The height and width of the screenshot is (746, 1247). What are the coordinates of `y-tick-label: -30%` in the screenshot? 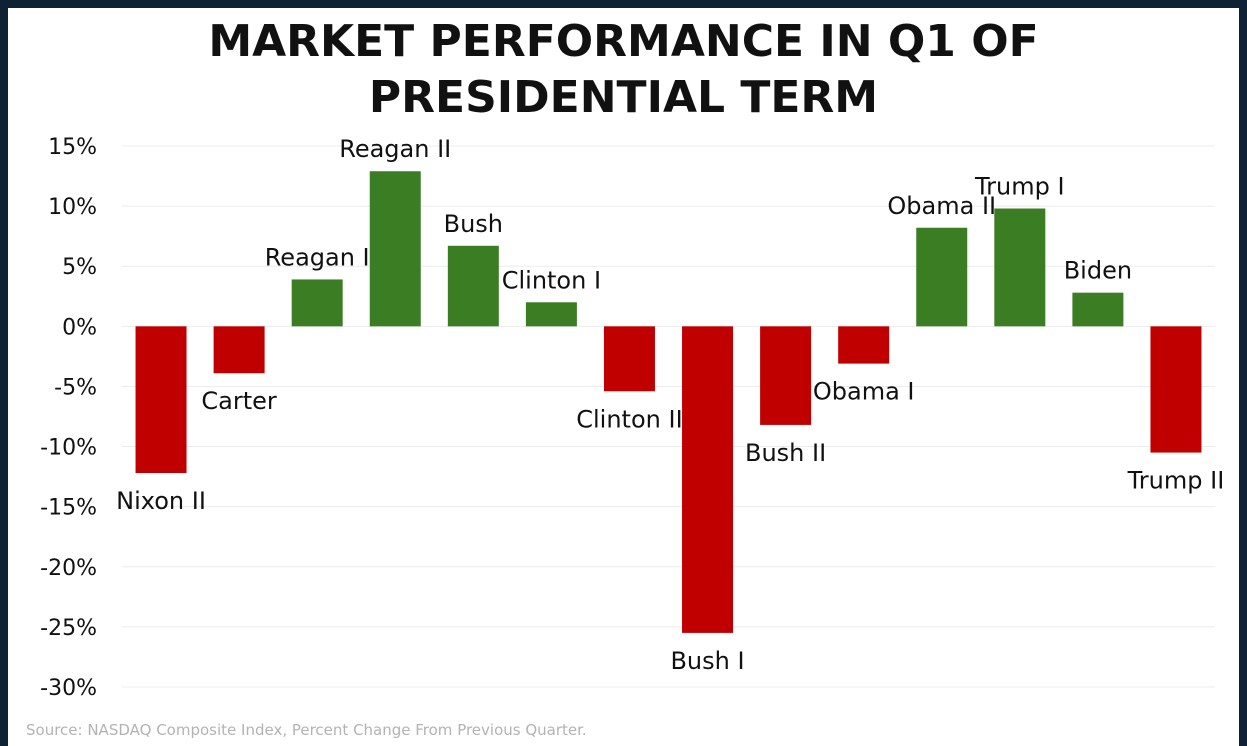 It's located at (68, 688).